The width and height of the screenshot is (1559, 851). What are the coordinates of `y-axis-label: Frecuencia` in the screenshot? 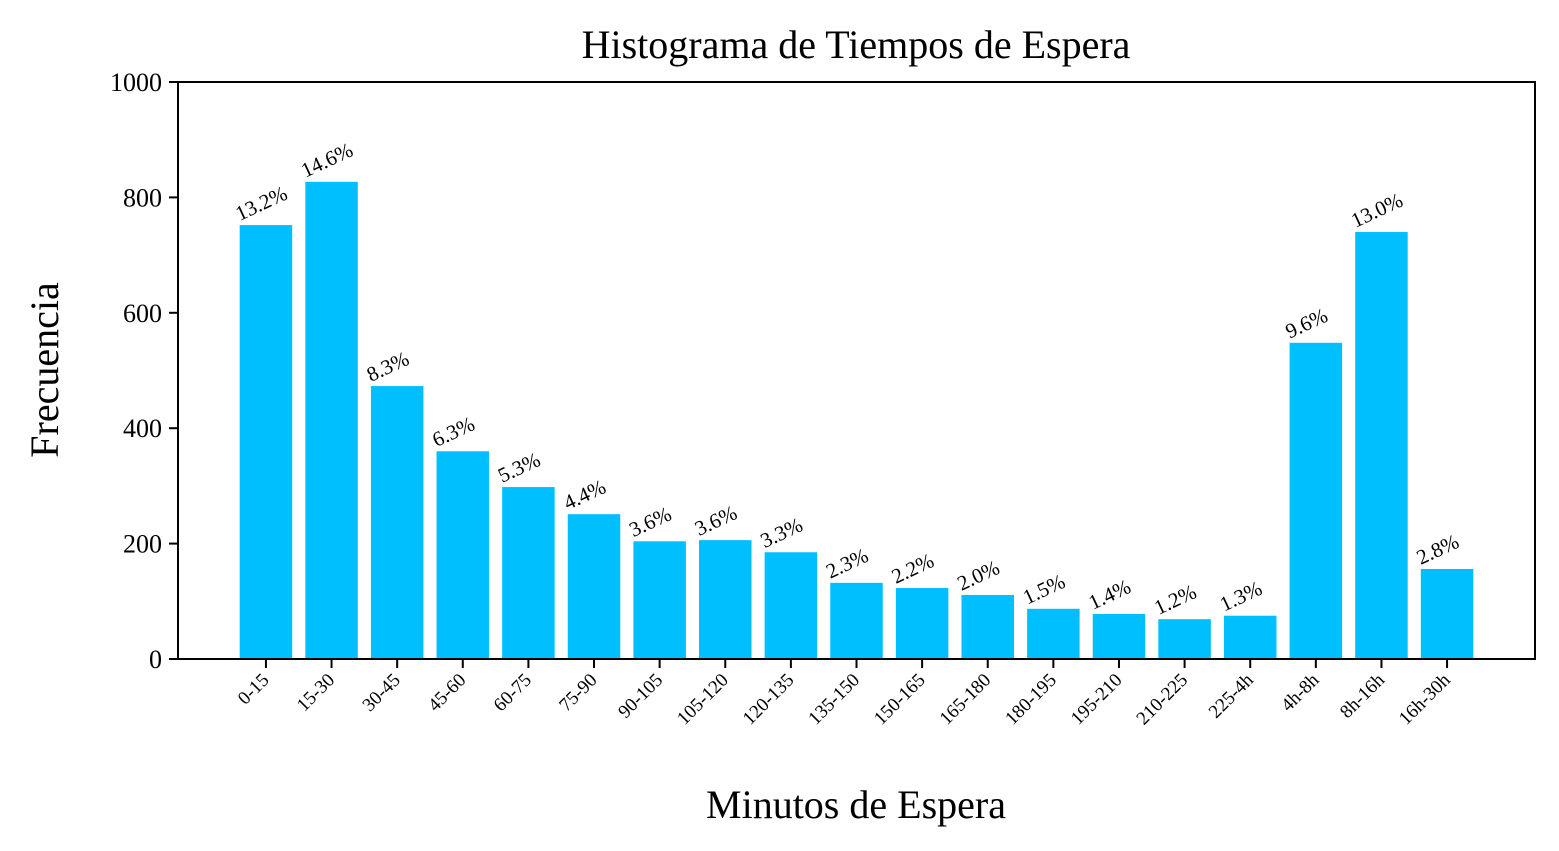 It's located at (44, 370).